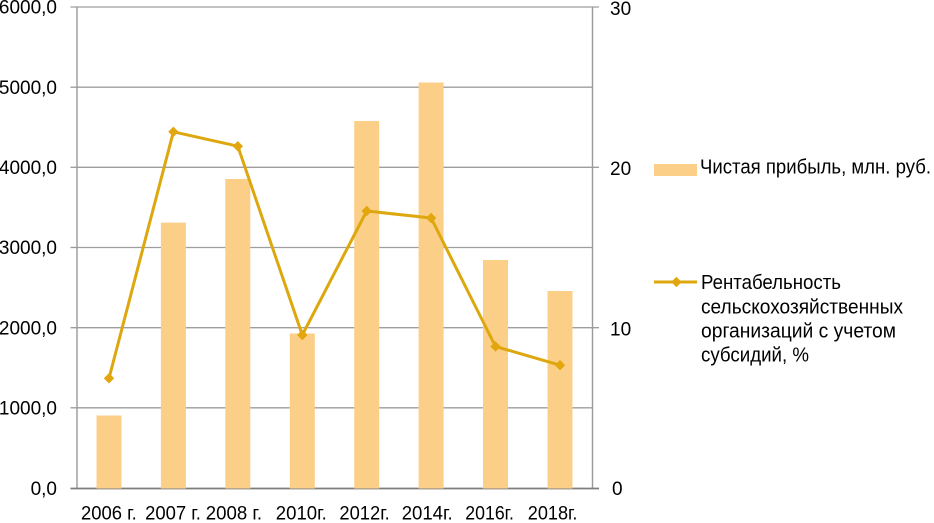 The height and width of the screenshot is (523, 934). Describe the element at coordinates (798, 332) in the screenshot. I see `svg-text: организаций с учетом` at that location.